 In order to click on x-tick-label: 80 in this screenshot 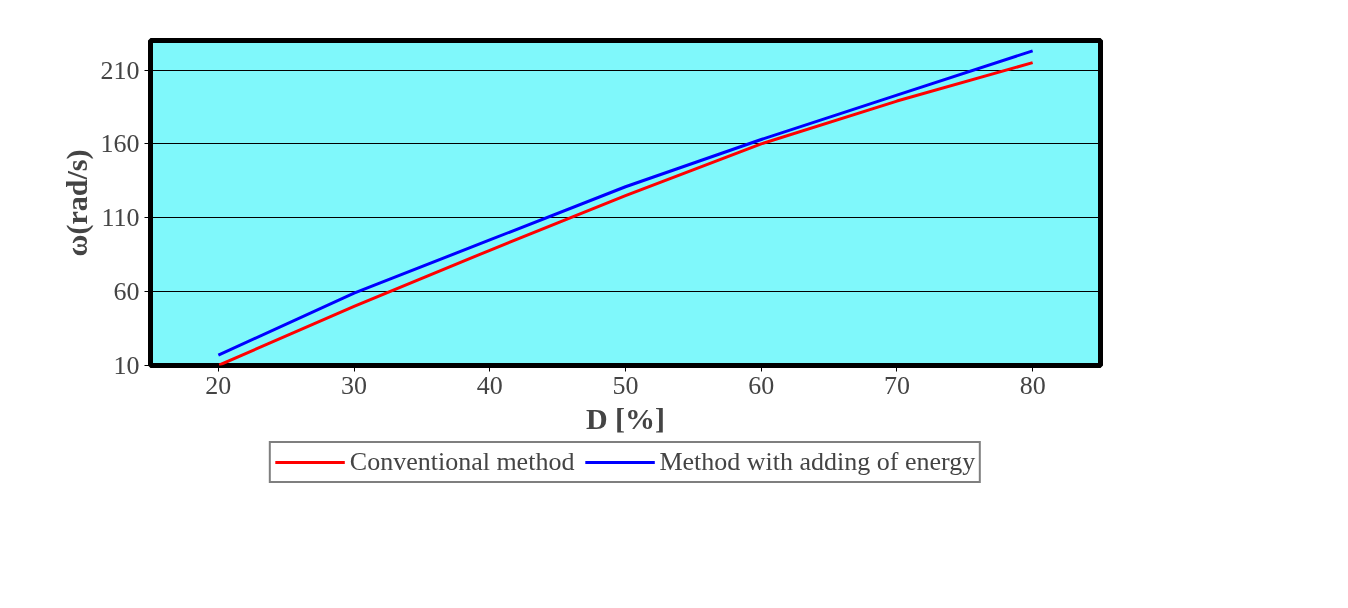, I will do `click(1032, 385)`.